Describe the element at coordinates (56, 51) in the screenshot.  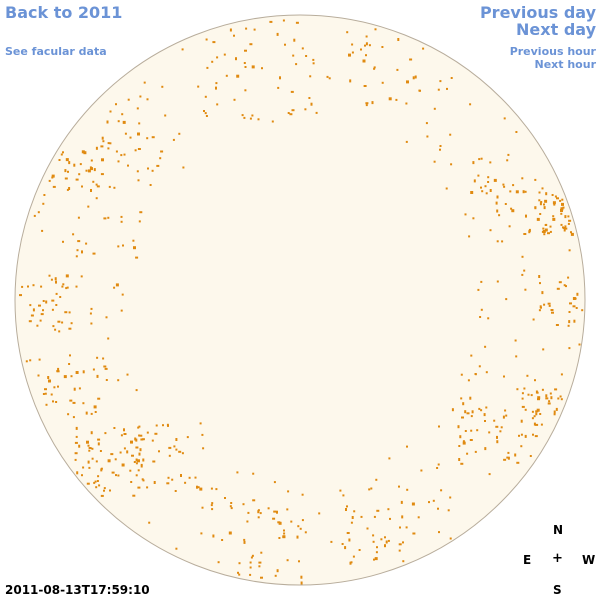
I see `see-facular-data-link: See facular data` at that location.